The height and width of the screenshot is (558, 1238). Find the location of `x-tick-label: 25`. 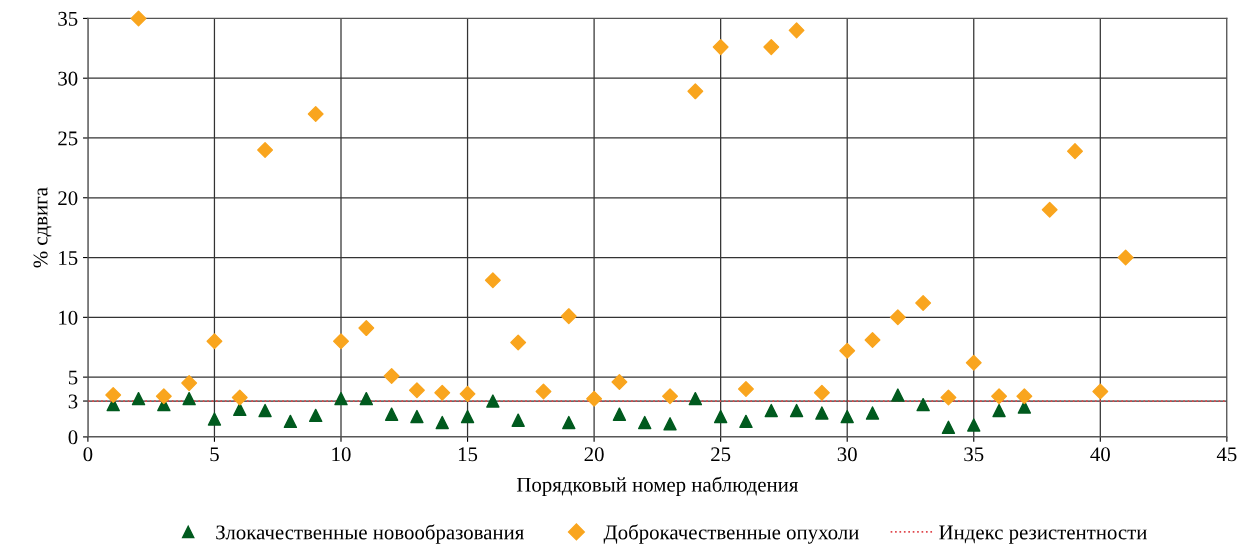

x-tick-label: 25 is located at coordinates (721, 454).